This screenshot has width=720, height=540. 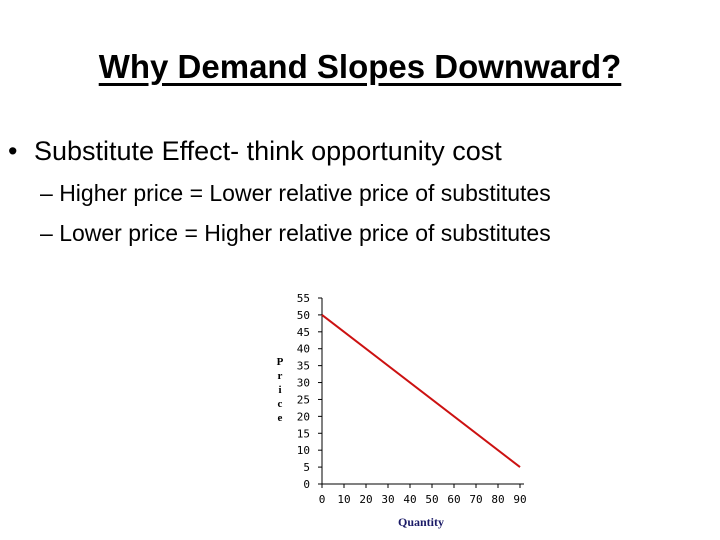 What do you see at coordinates (497, 499) in the screenshot?
I see `x-tick-label: 80` at bounding box center [497, 499].